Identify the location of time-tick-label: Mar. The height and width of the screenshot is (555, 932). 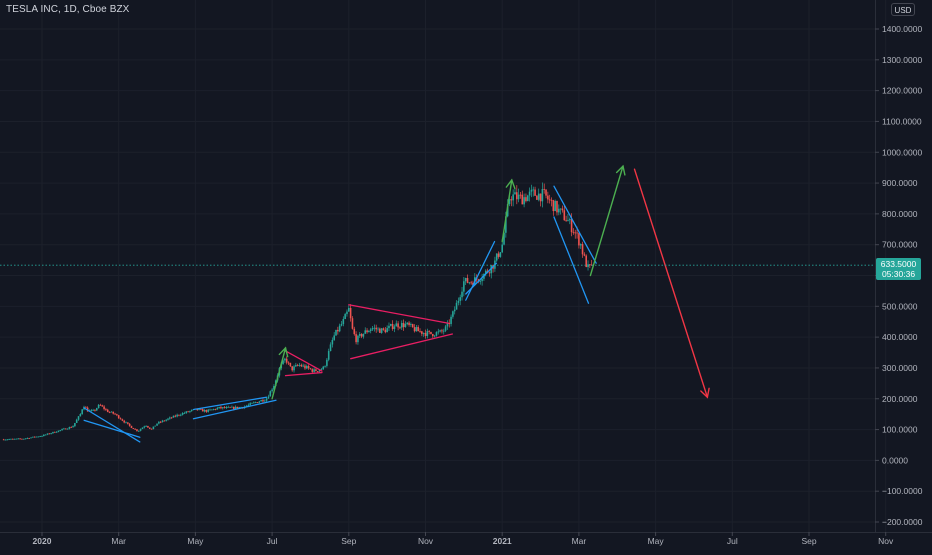
(579, 541).